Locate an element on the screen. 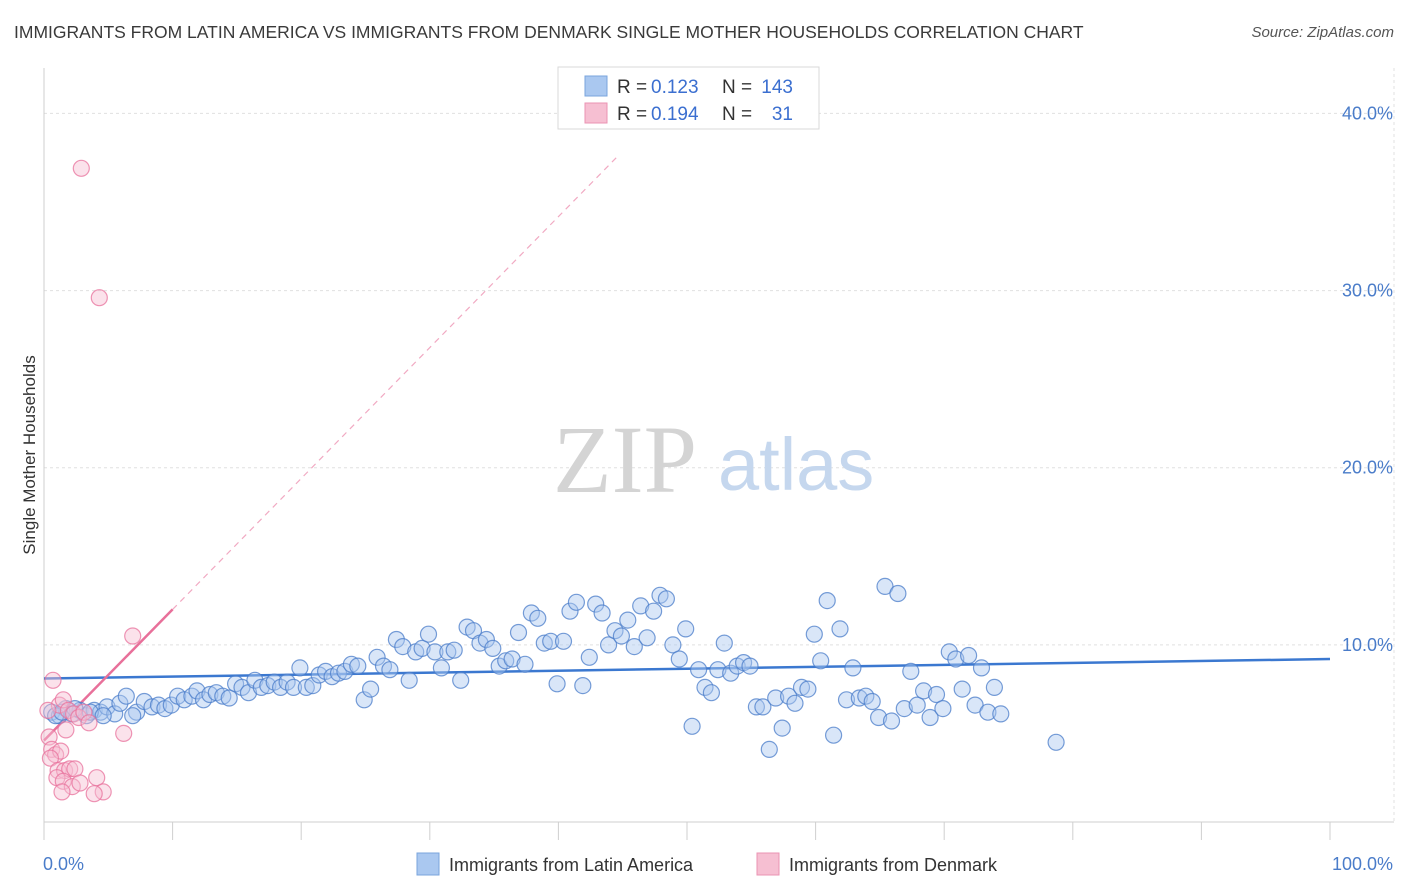 Image resolution: width=1406 pixels, height=892 pixels. correlation-legend: R = 0.123 N = 143 R = 0.194 N = 31 is located at coordinates (688, 98).